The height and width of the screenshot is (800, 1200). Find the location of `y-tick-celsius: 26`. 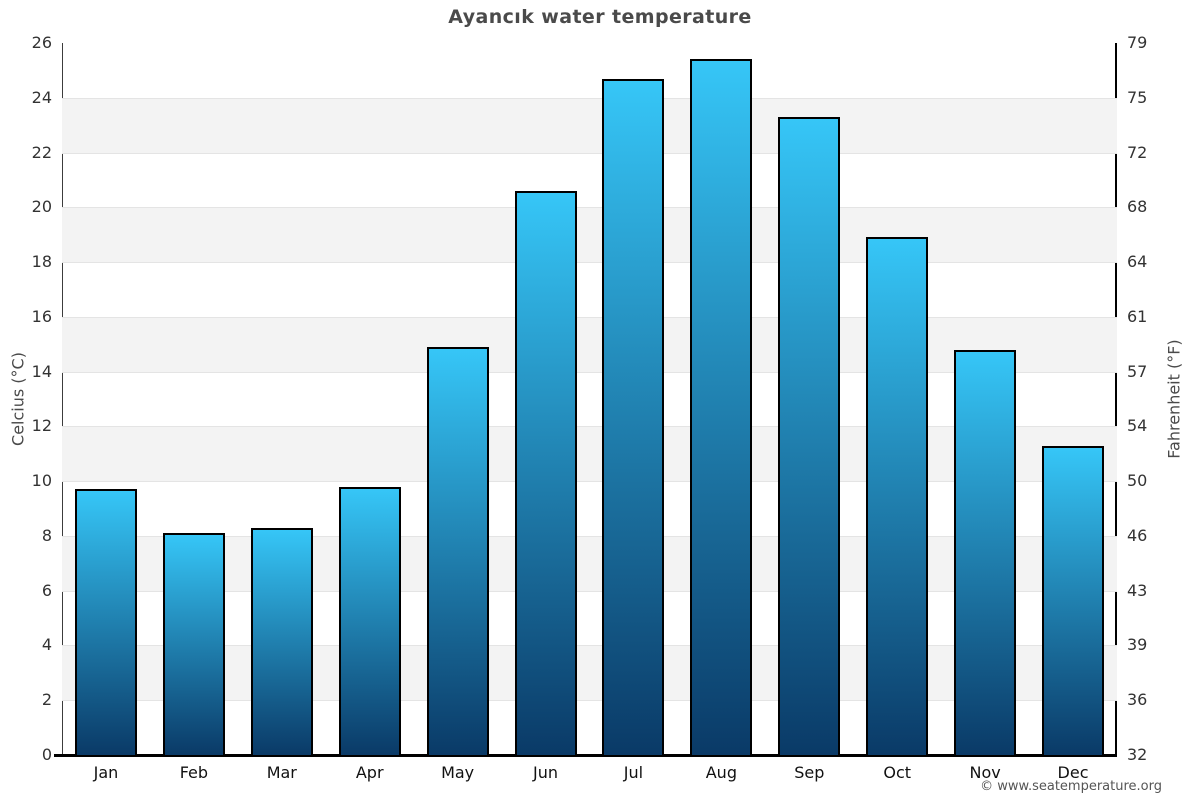

y-tick-celsius: 26 is located at coordinates (41, 42).